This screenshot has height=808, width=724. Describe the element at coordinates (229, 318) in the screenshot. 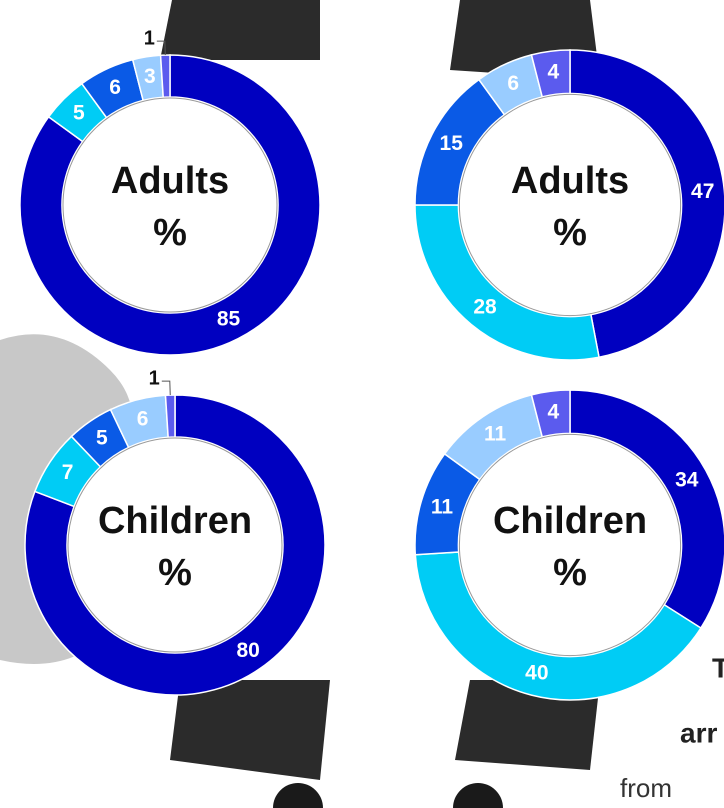

I see `data-label: 85` at that location.